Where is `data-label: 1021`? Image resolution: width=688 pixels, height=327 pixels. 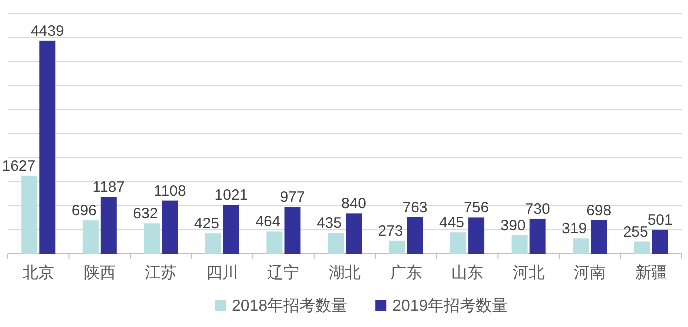 data-label: 1021 is located at coordinates (231, 195).